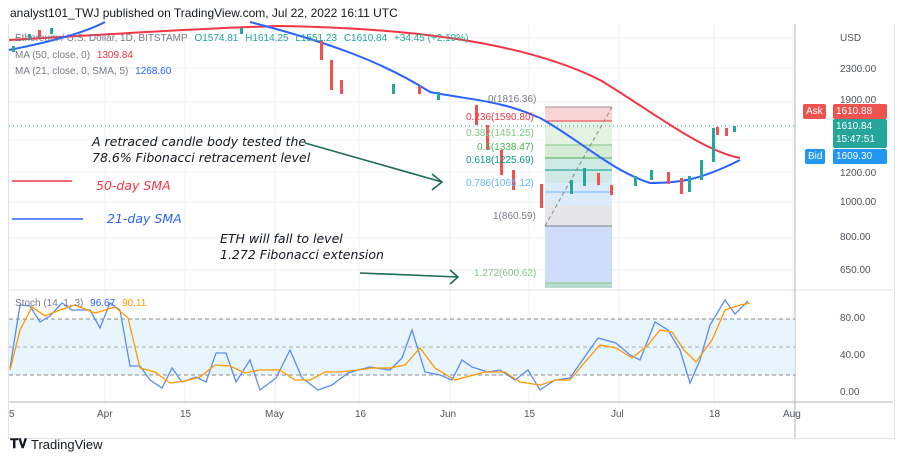  Describe the element at coordinates (316, 38) in the screenshot. I see `ohlc-low: L1551.23` at that location.